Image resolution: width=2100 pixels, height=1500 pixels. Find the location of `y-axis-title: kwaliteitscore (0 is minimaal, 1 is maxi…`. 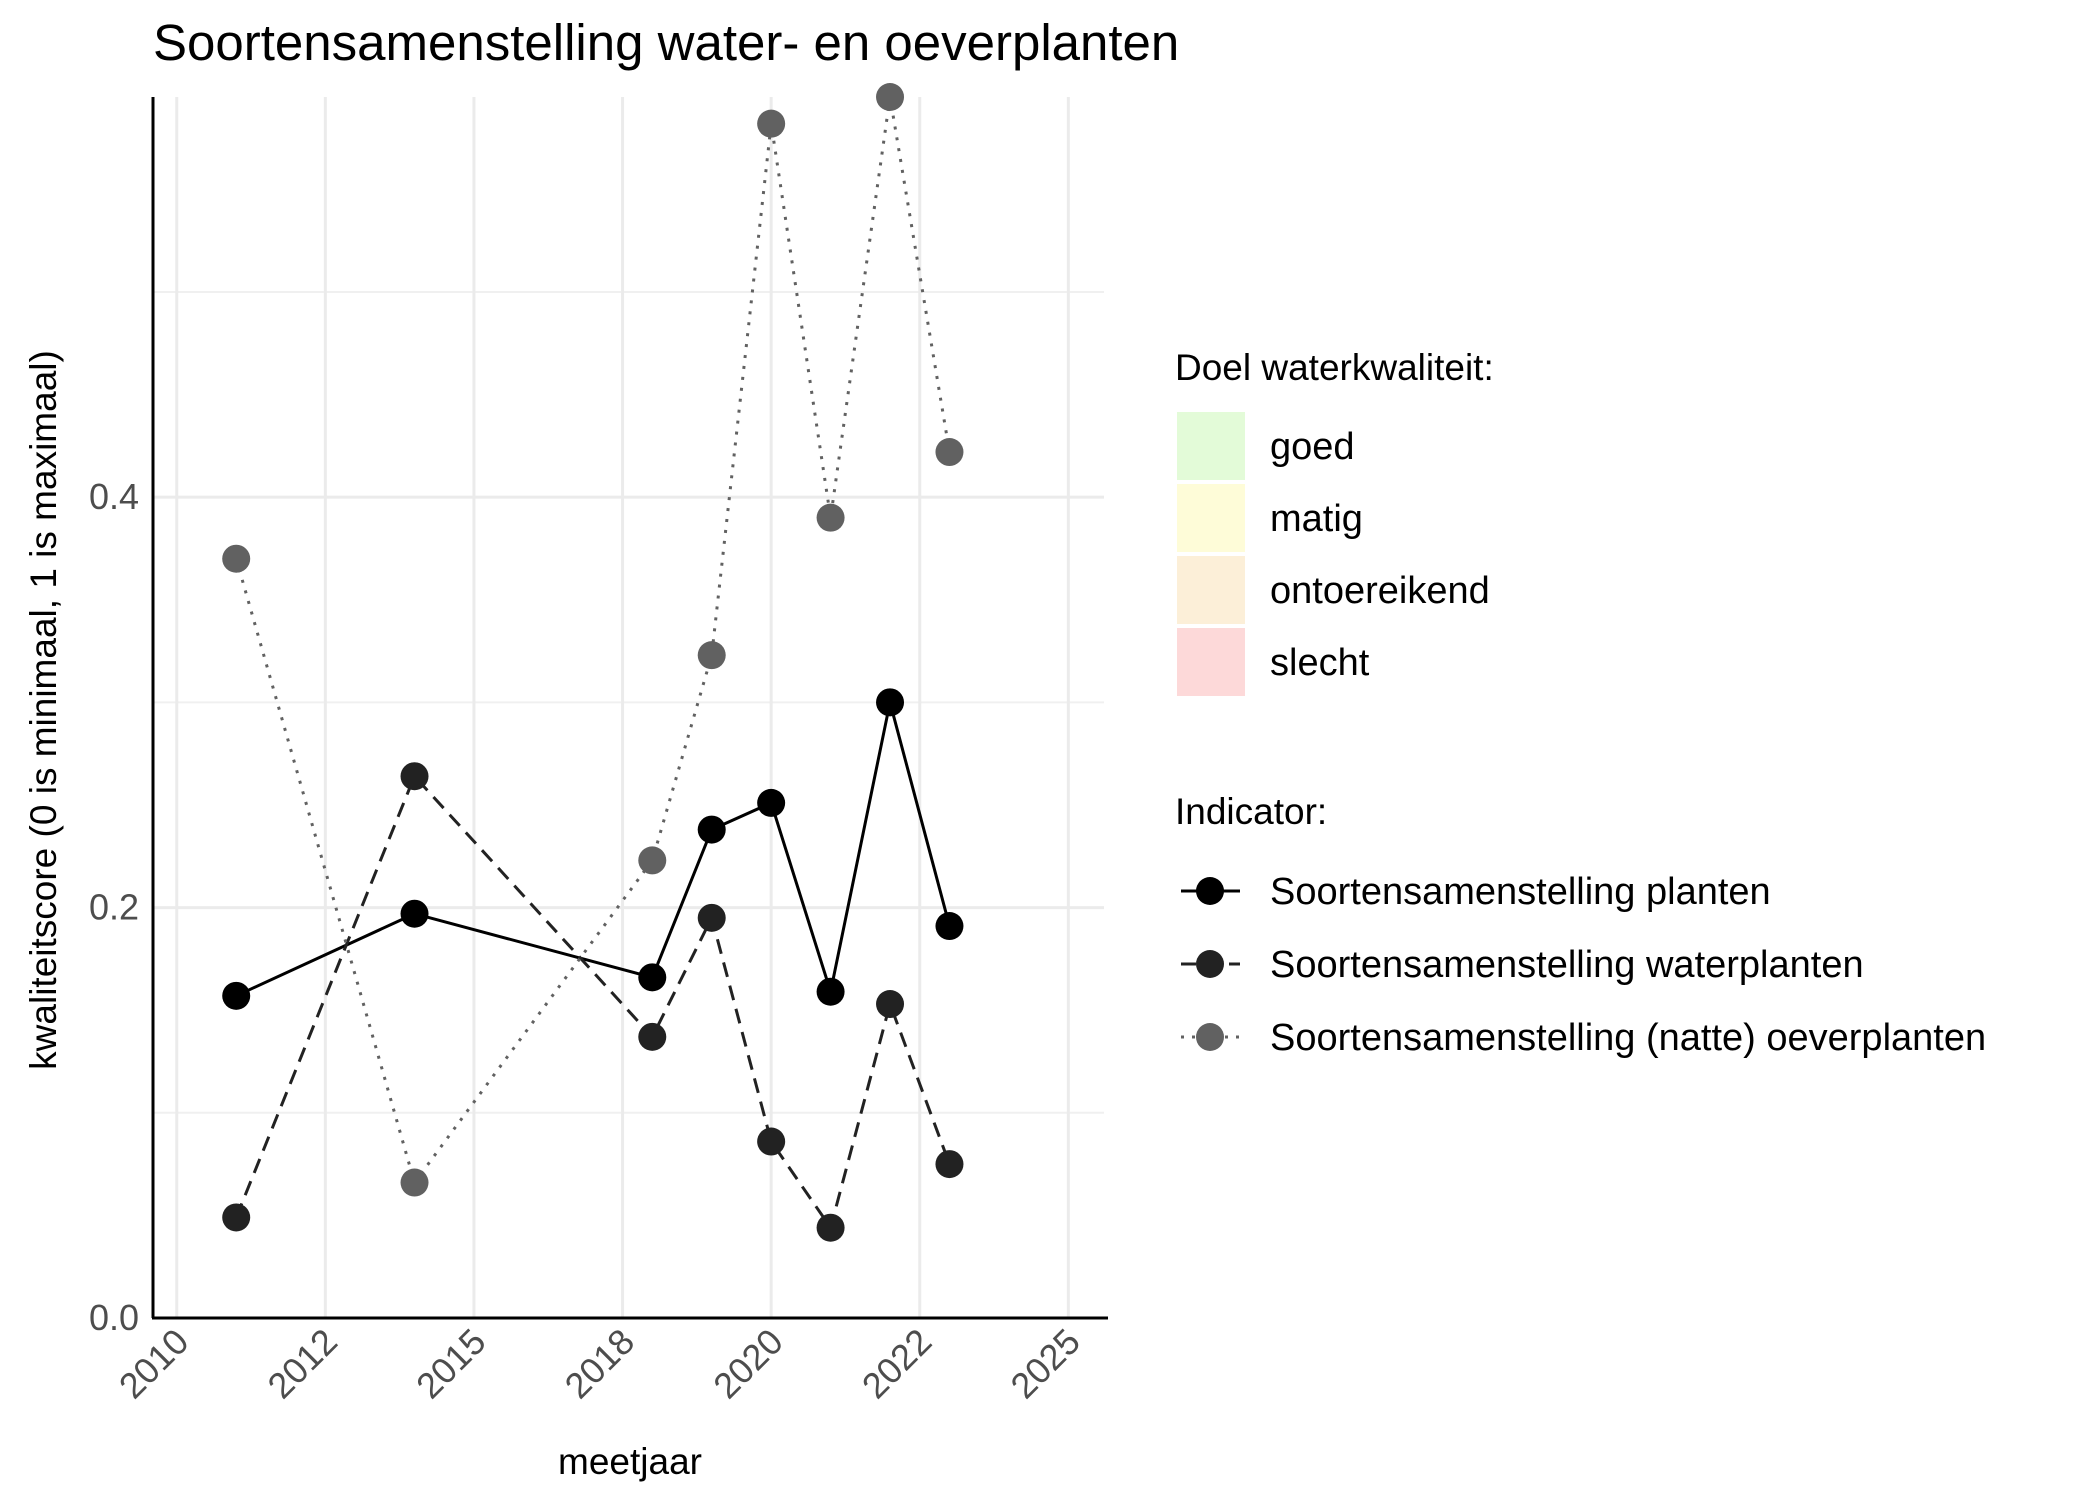

y-axis-title: kwaliteitscore (0 is minimaal, 1 is maxi… is located at coordinates (43, 710).